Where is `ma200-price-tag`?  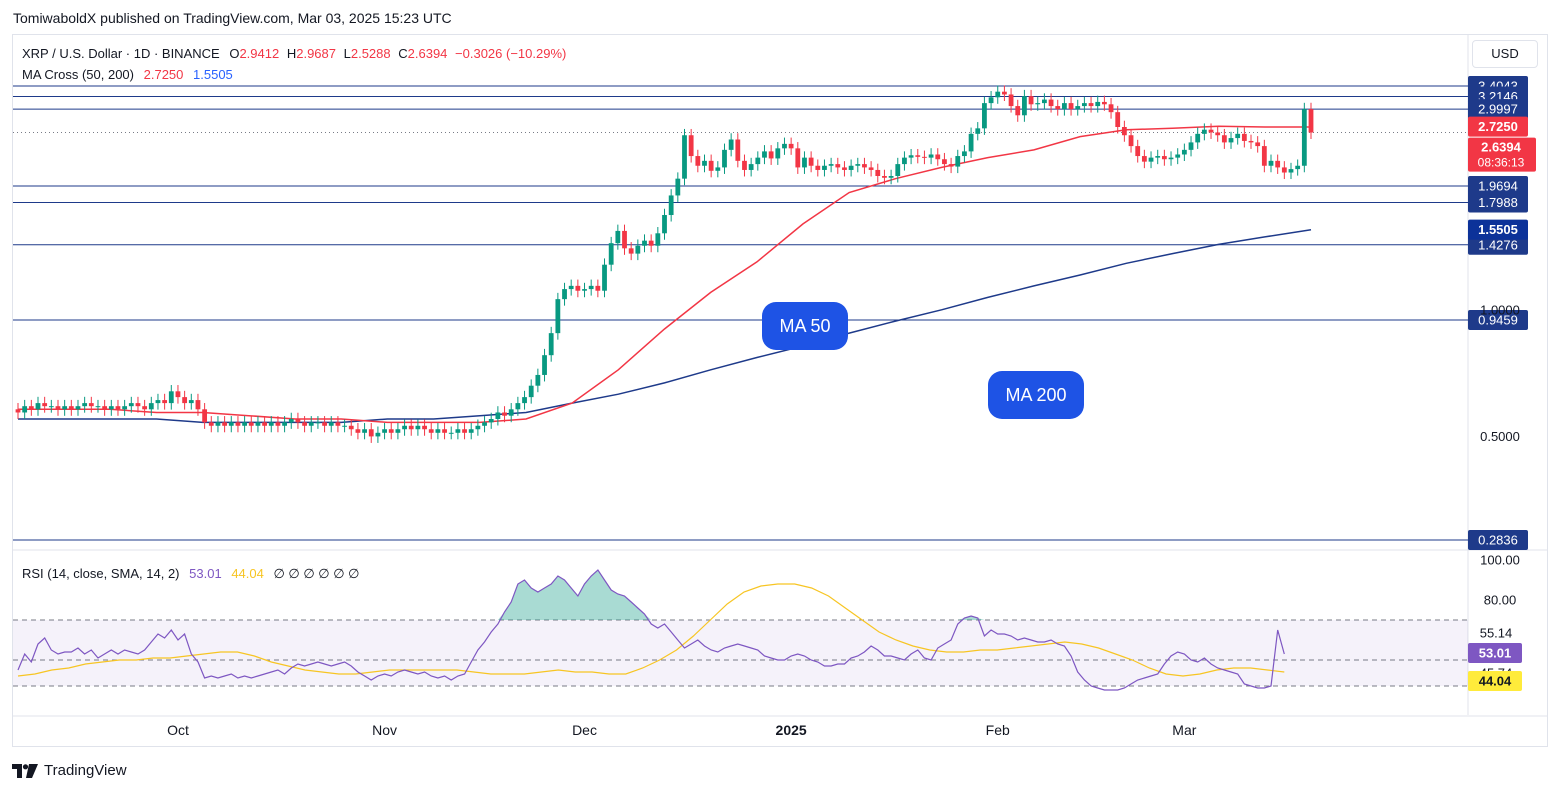 ma200-price-tag is located at coordinates (1498, 229).